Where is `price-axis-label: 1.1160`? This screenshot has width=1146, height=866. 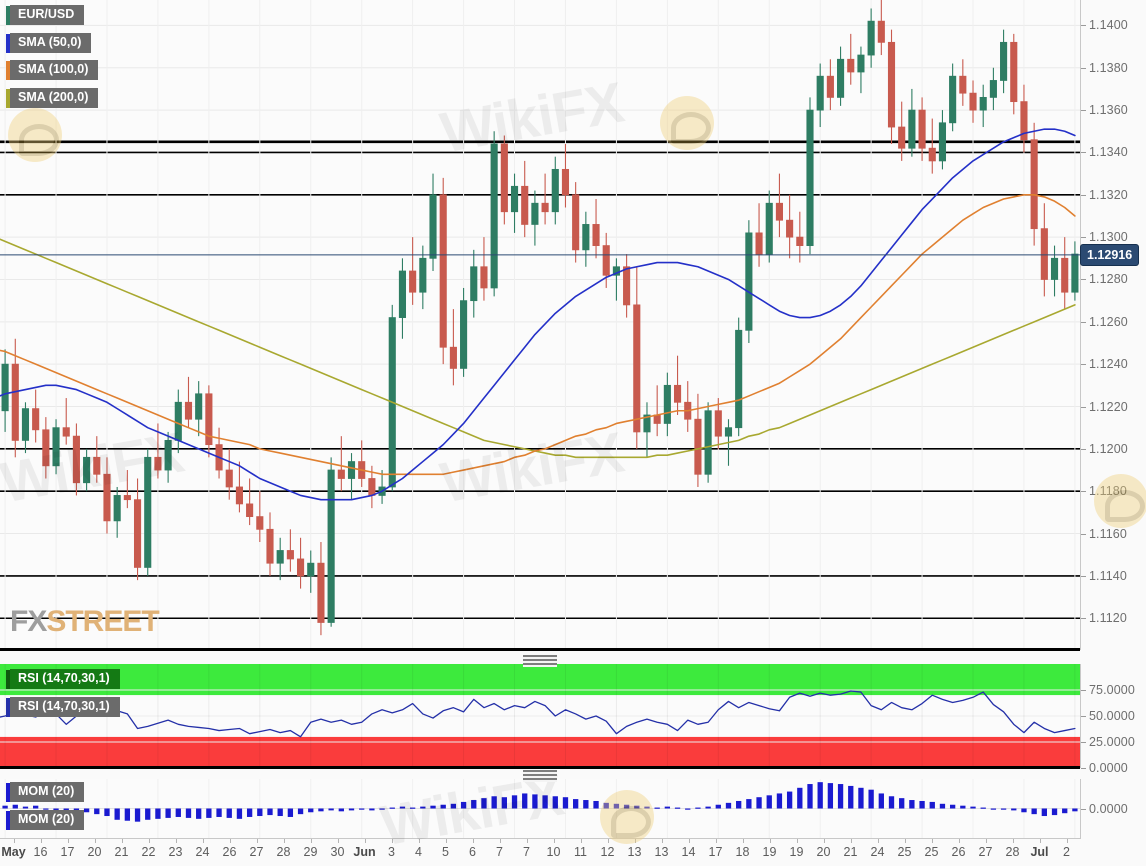
price-axis-label: 1.1160 is located at coordinates (1108, 533).